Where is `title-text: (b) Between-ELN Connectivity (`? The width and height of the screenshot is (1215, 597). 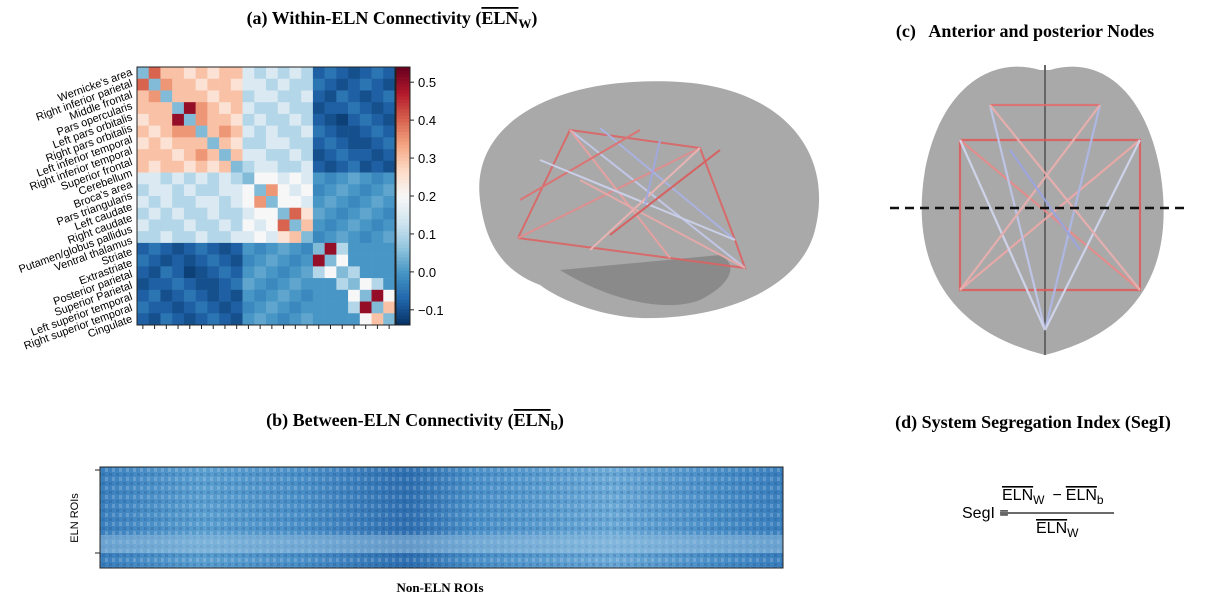
title-text: (b) Between-ELN Connectivity ( is located at coordinates (389, 420).